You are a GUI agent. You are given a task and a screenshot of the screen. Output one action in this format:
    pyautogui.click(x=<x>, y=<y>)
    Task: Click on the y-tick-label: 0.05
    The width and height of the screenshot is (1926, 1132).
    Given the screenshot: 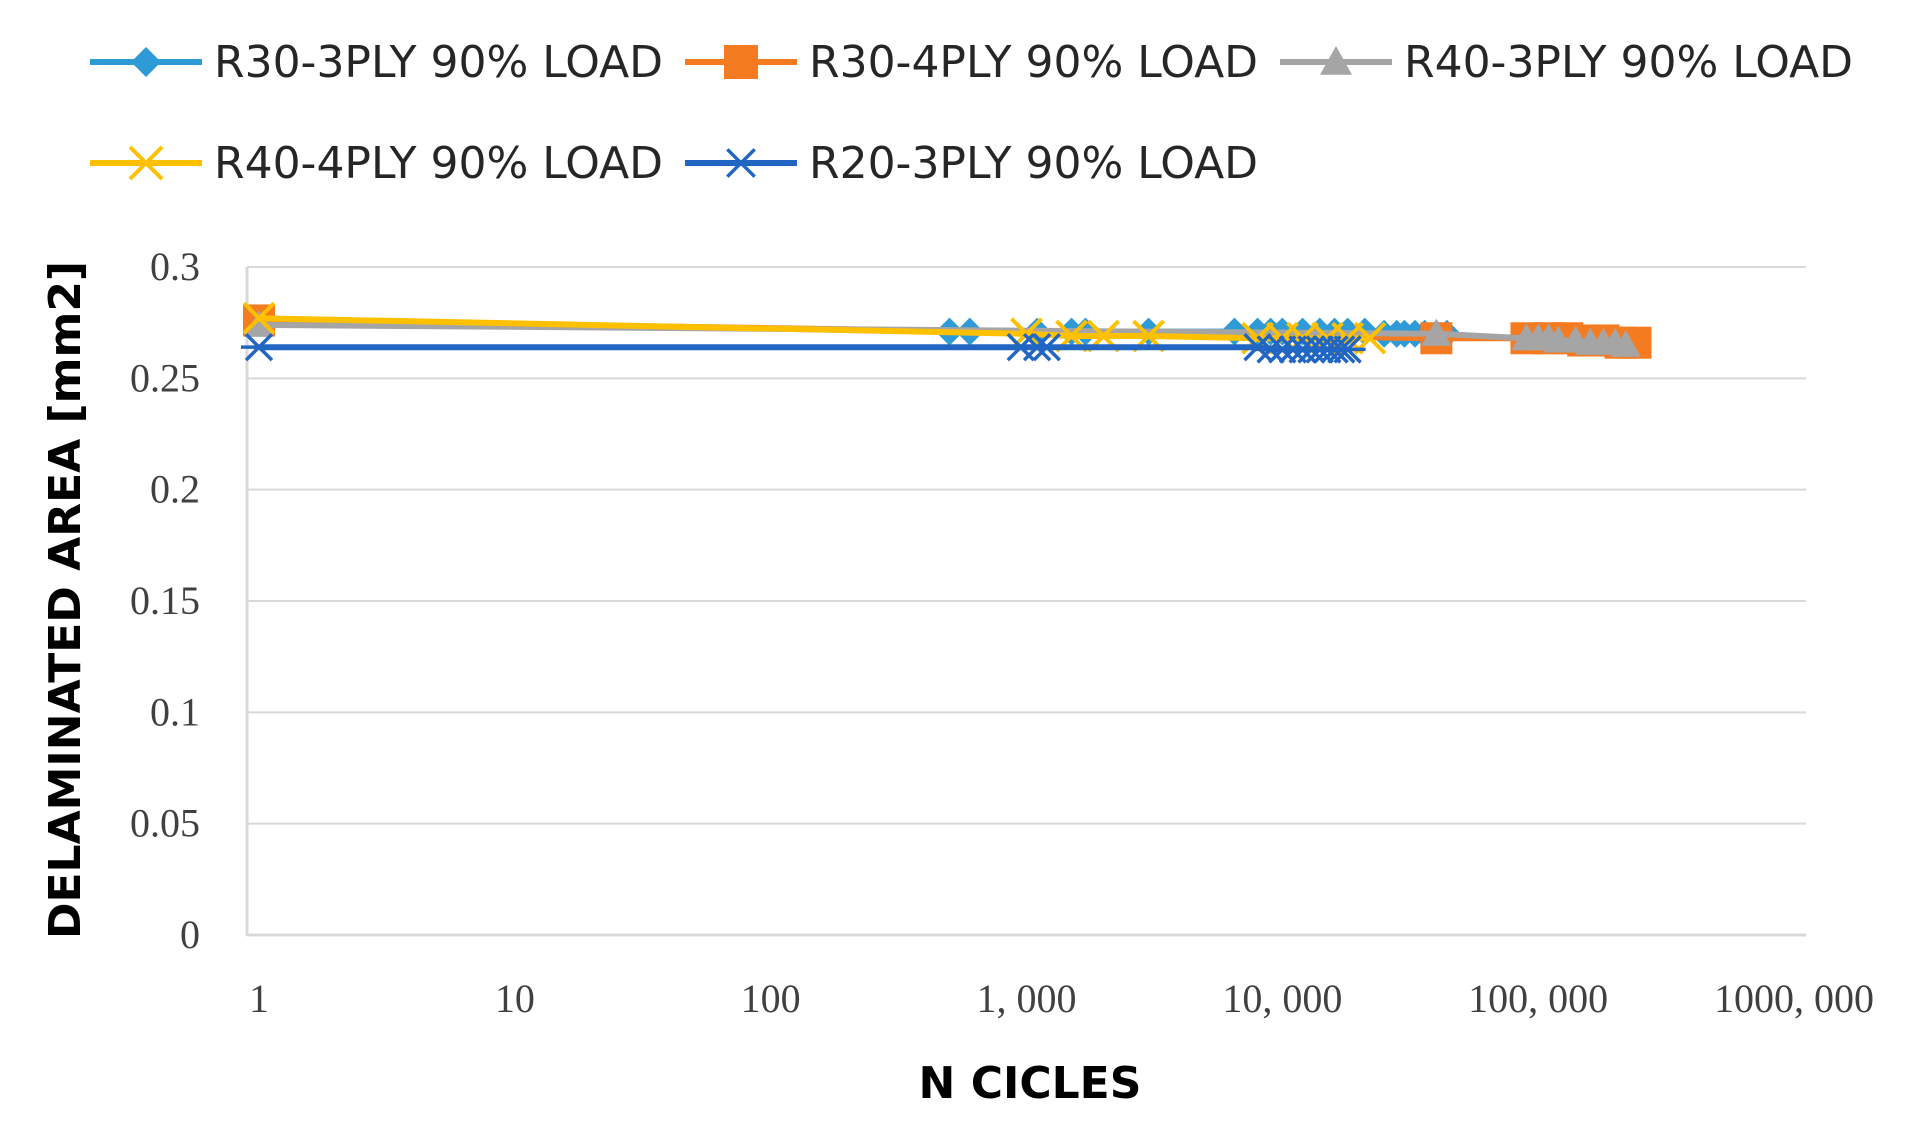 What is the action you would take?
    pyautogui.click(x=165, y=823)
    